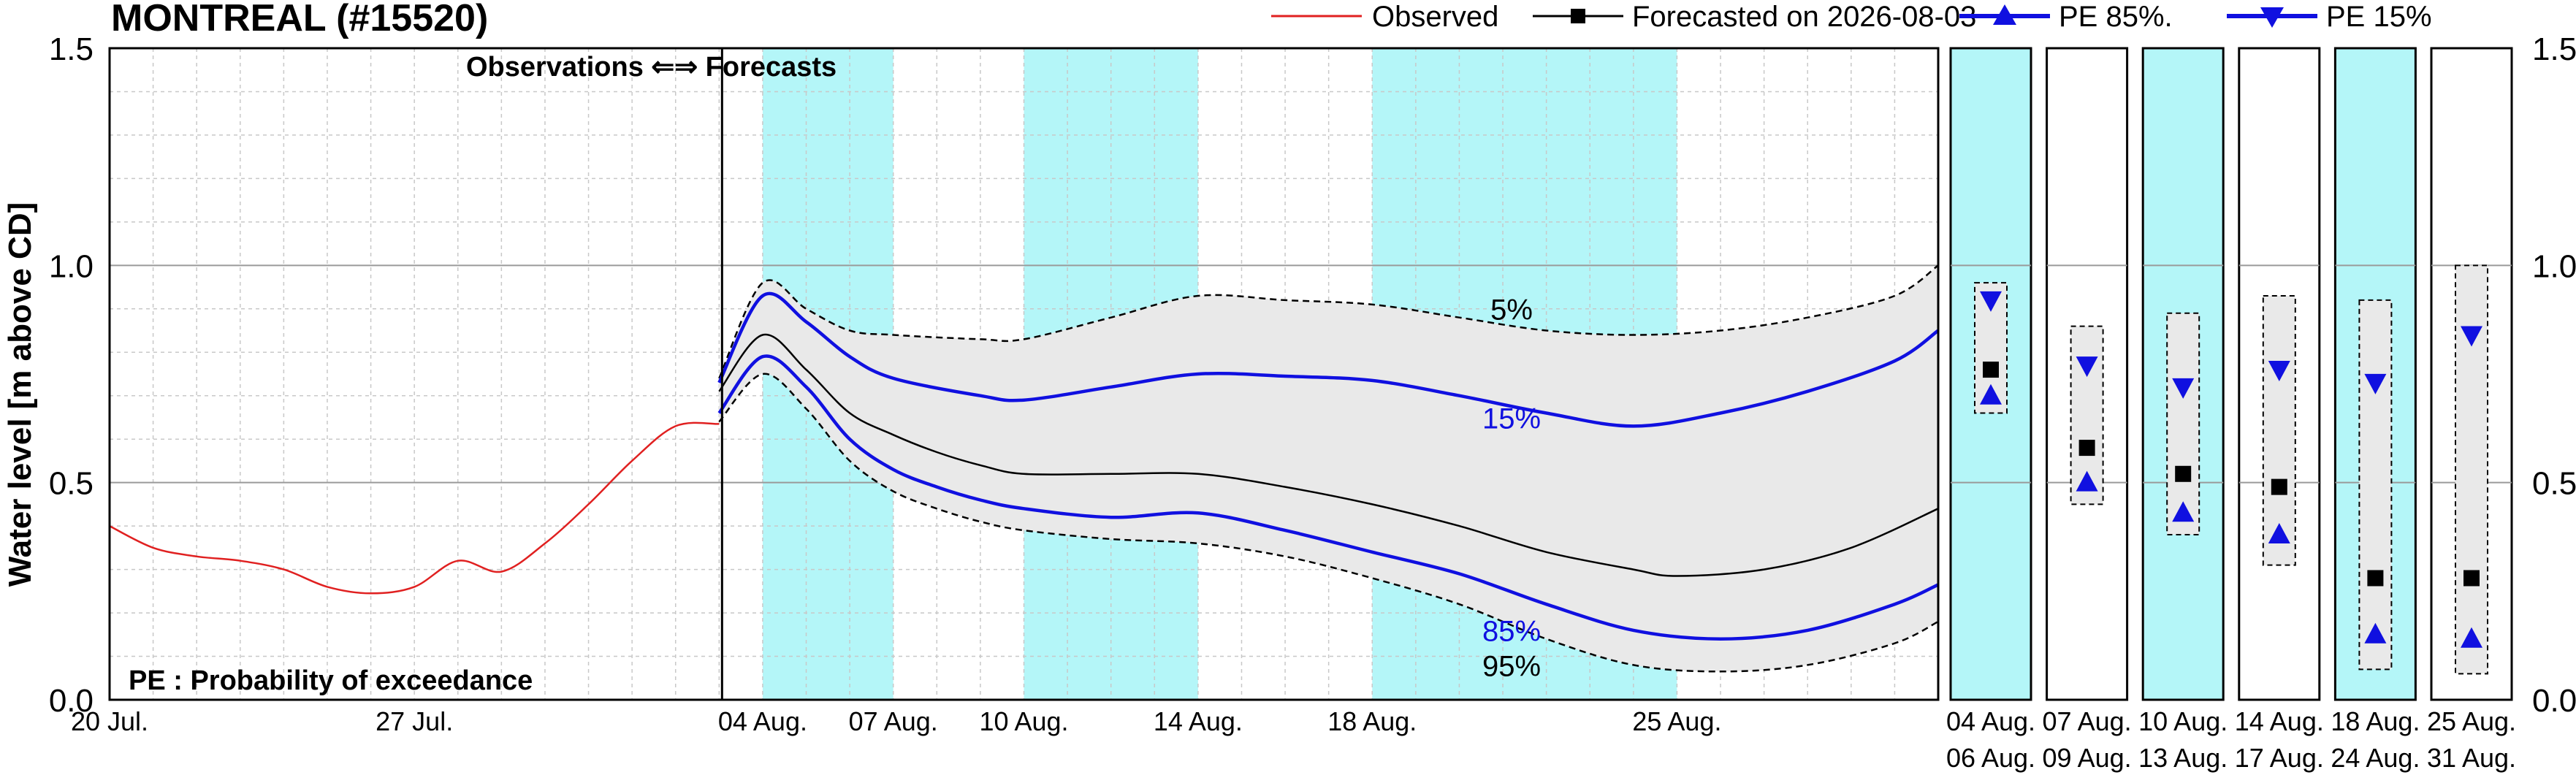  Describe the element at coordinates (71, 484) in the screenshot. I see `y-tick-label: 0.5` at that location.